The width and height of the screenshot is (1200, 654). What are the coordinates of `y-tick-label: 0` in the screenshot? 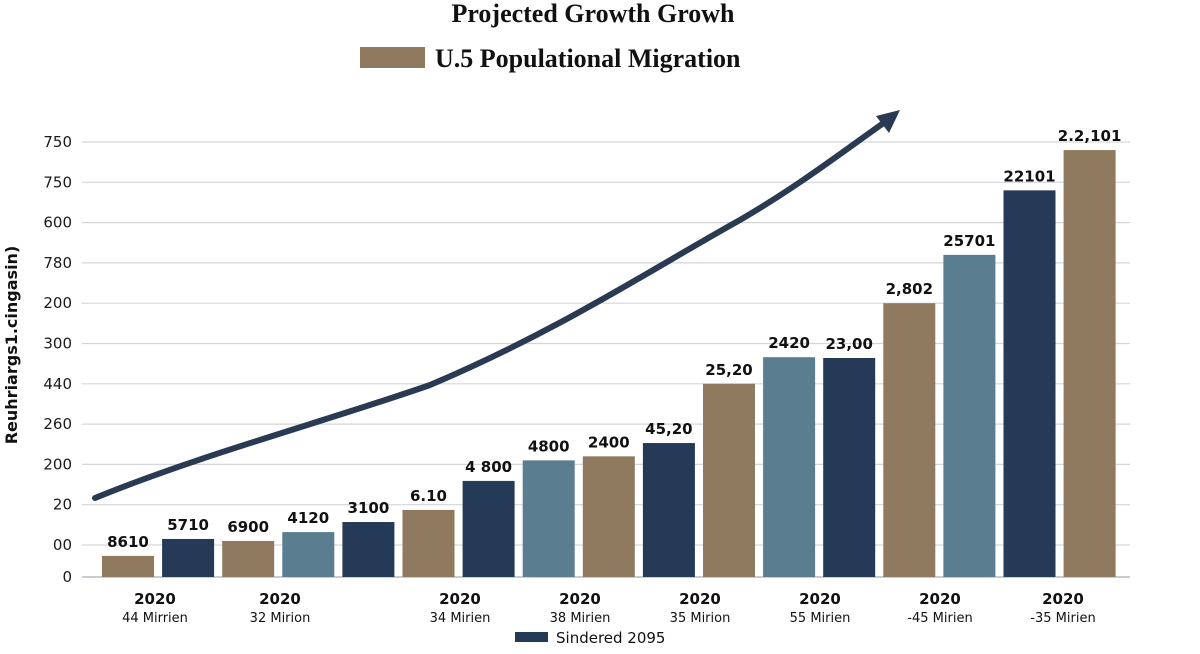 It's located at (67, 577).